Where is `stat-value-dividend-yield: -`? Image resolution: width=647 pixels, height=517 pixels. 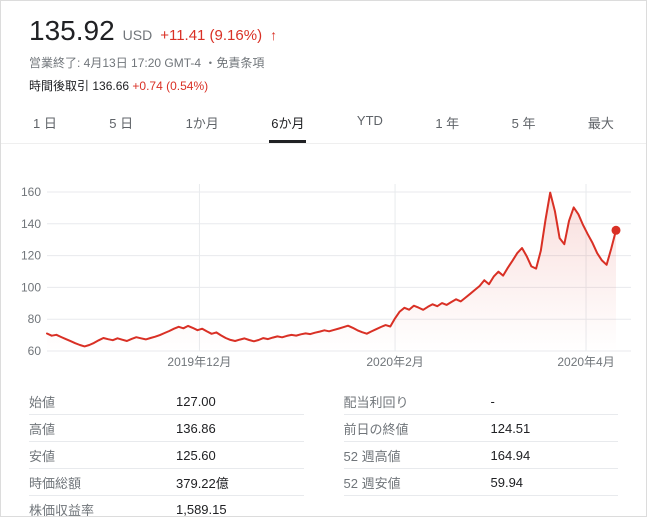 stat-value-dividend-yield: - is located at coordinates (492, 401).